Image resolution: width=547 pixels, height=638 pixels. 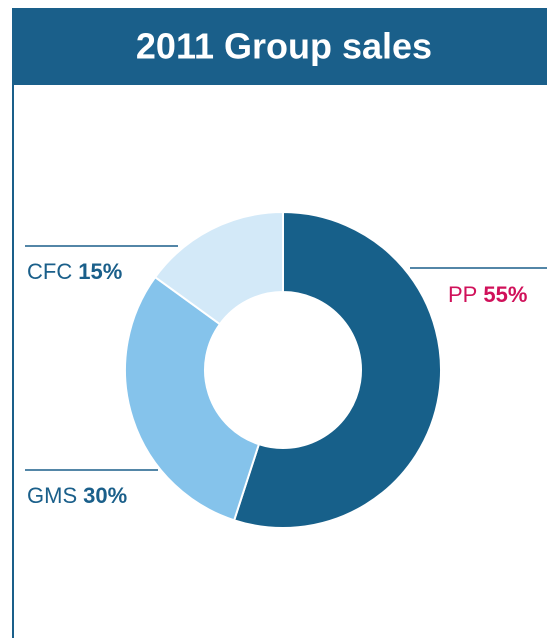 I want to click on value-label: 30%, so click(x=105, y=495).